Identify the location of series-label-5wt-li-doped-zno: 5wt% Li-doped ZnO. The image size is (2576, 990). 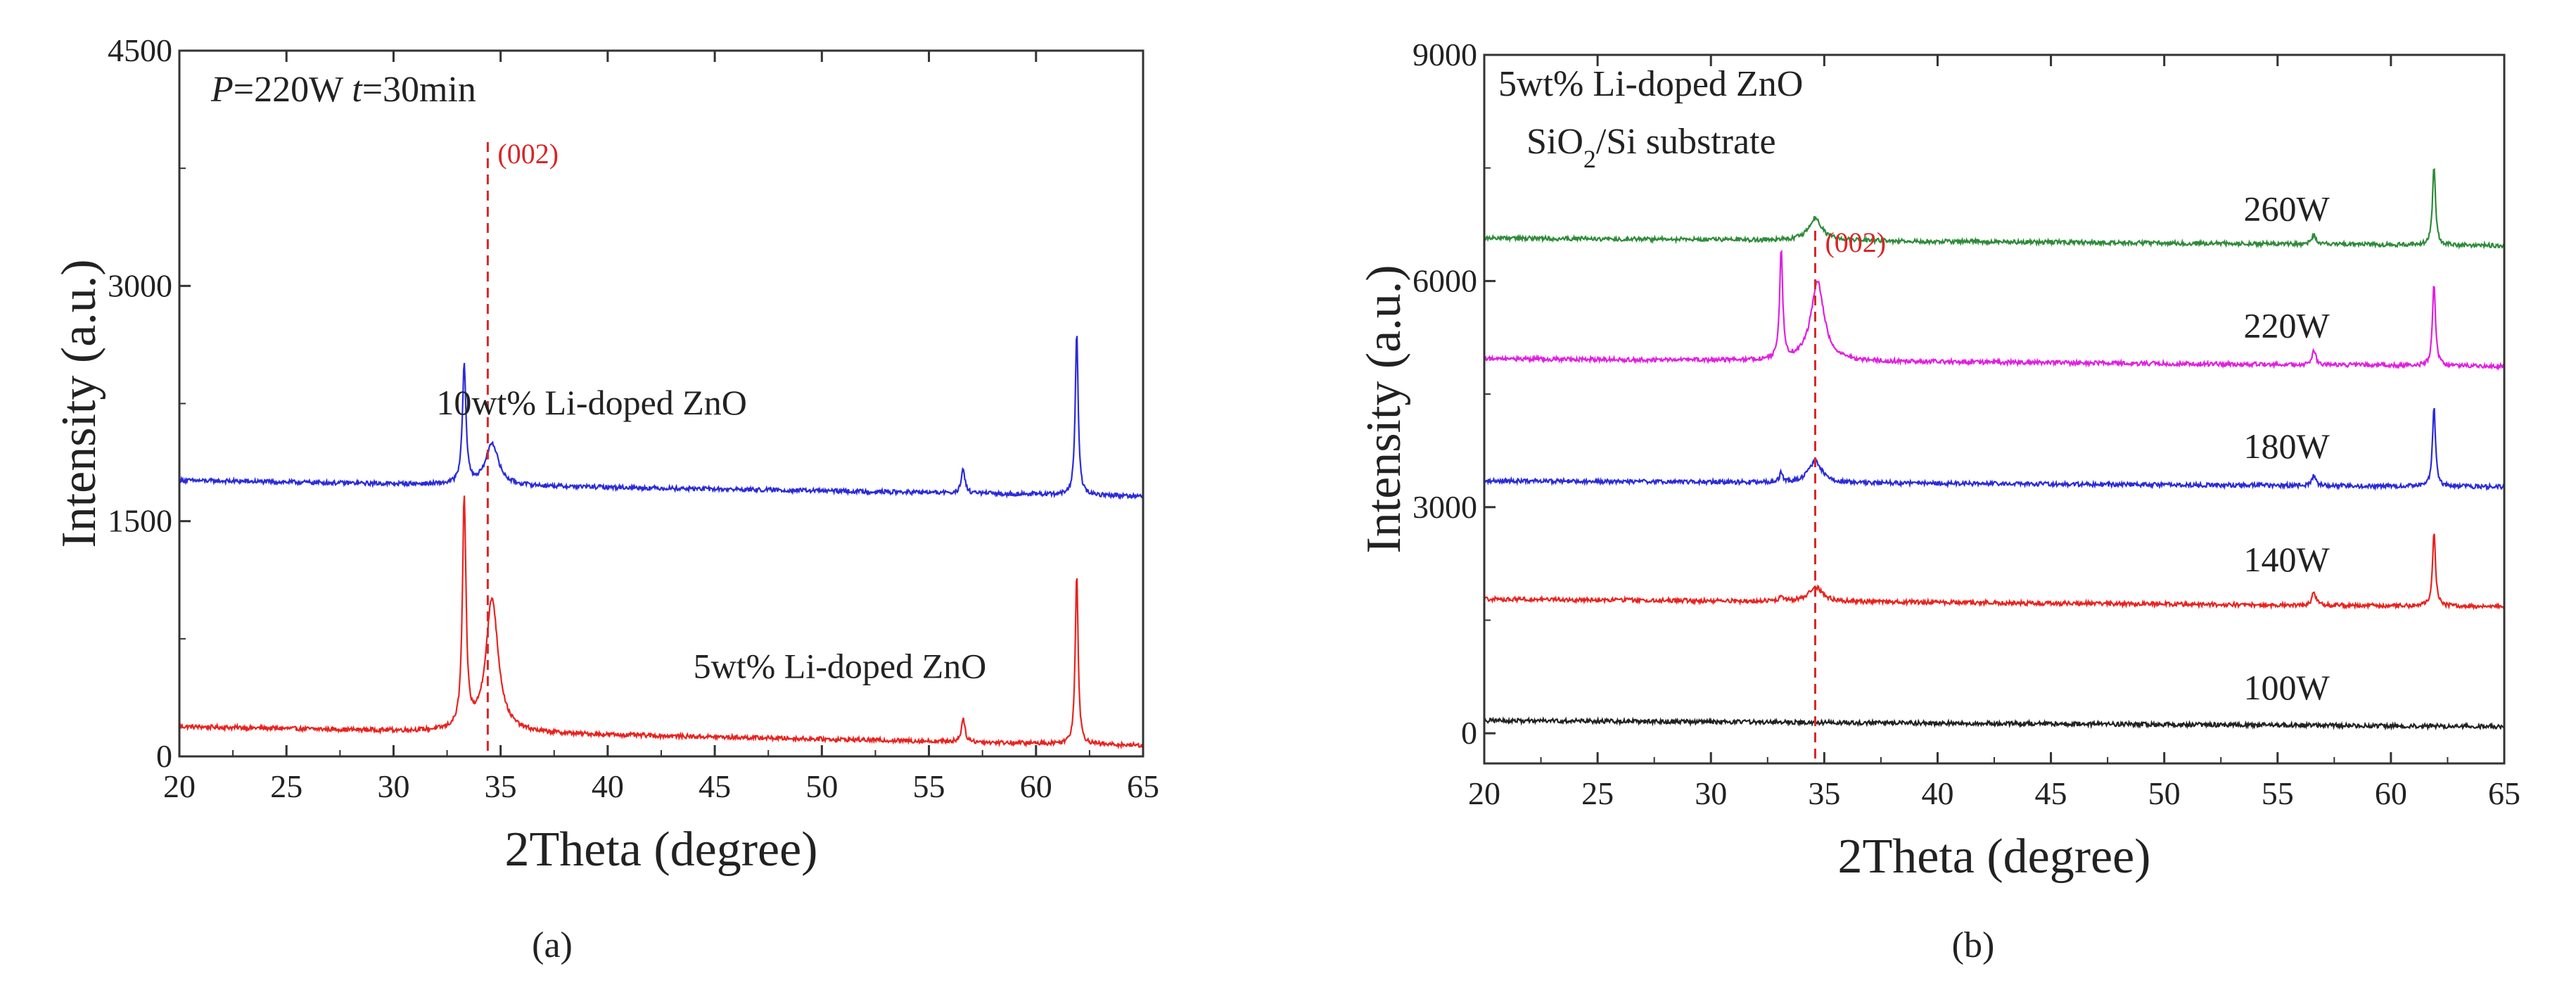
(840, 666).